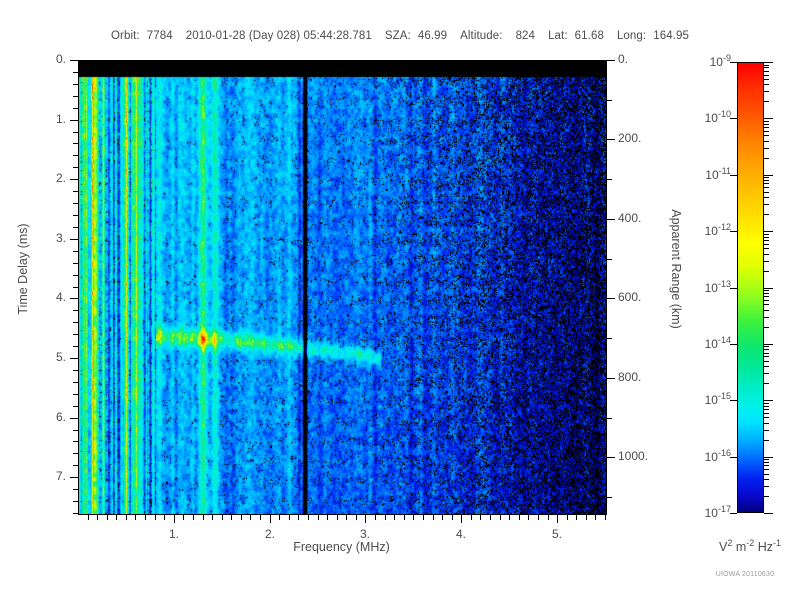 This screenshot has width=800, height=600. Describe the element at coordinates (676, 269) in the screenshot. I see `y-axis-right-title: Apparent Range (km)` at that location.